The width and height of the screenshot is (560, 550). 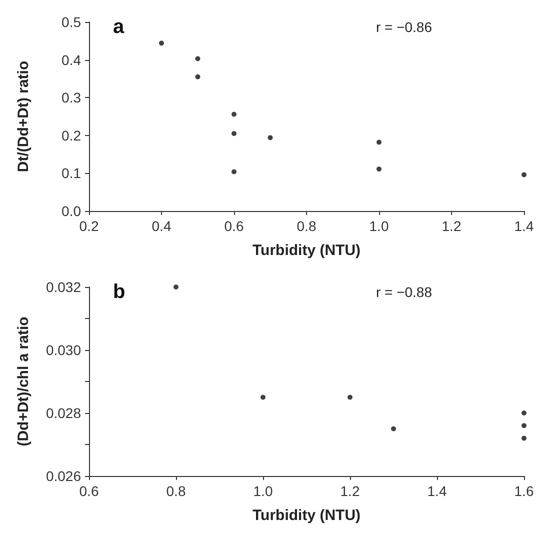 I want to click on y-tick-label: 0.032, so click(x=64, y=287).